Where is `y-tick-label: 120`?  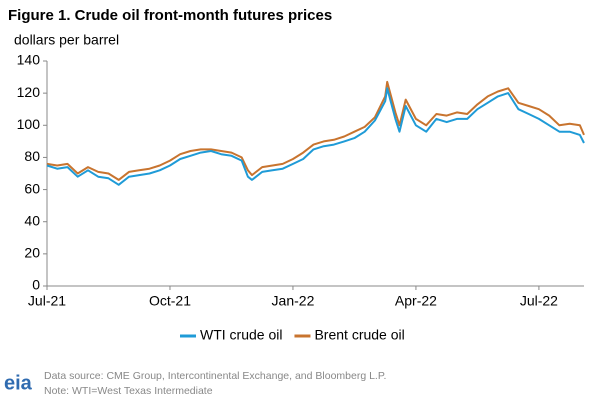
y-tick-label: 120 is located at coordinates (29, 92).